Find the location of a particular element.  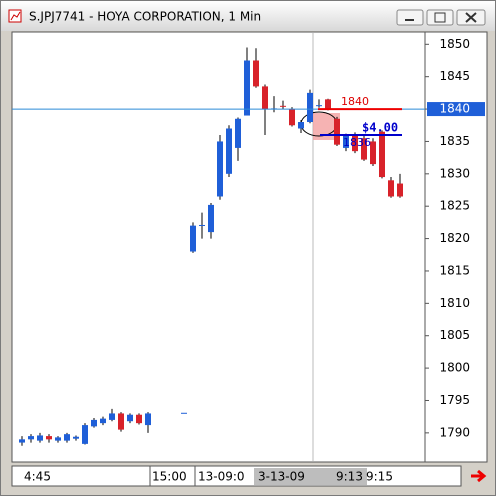

y-tick-label: 1825 is located at coordinates (454, 206).